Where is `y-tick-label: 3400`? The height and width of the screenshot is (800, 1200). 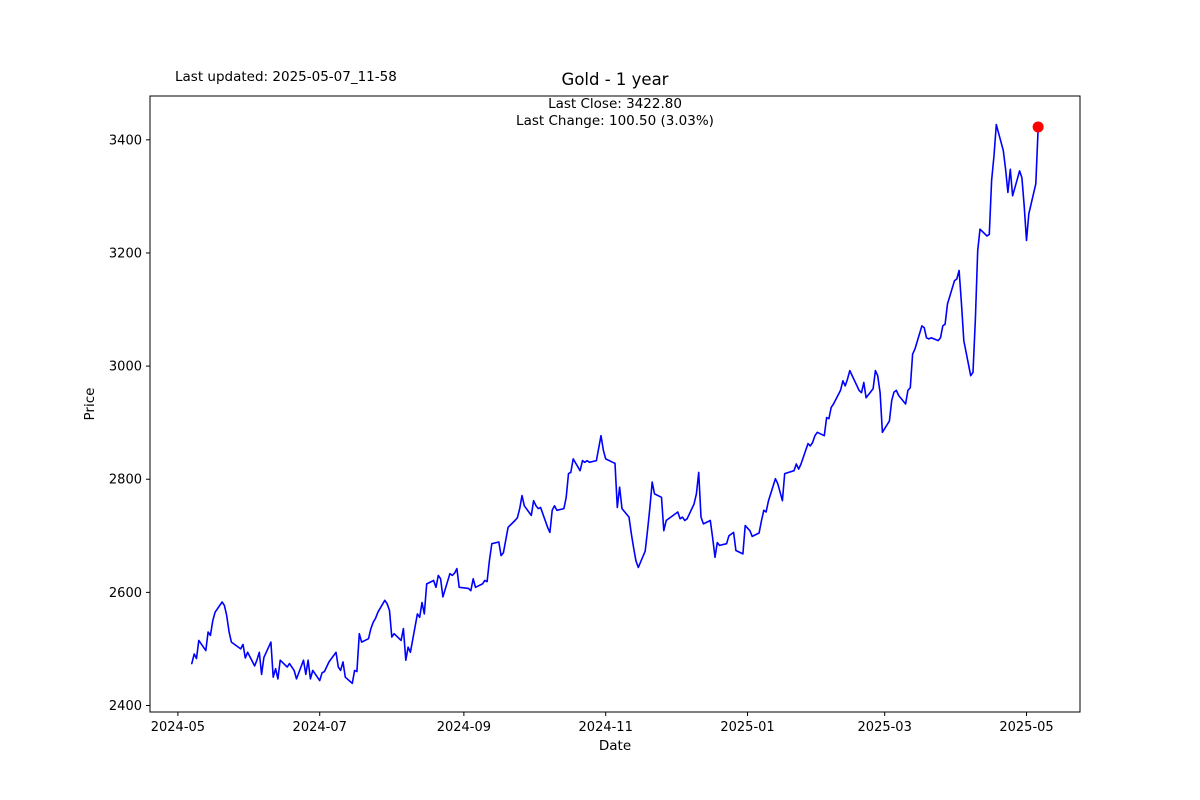 y-tick-label: 3400 is located at coordinates (125, 140).